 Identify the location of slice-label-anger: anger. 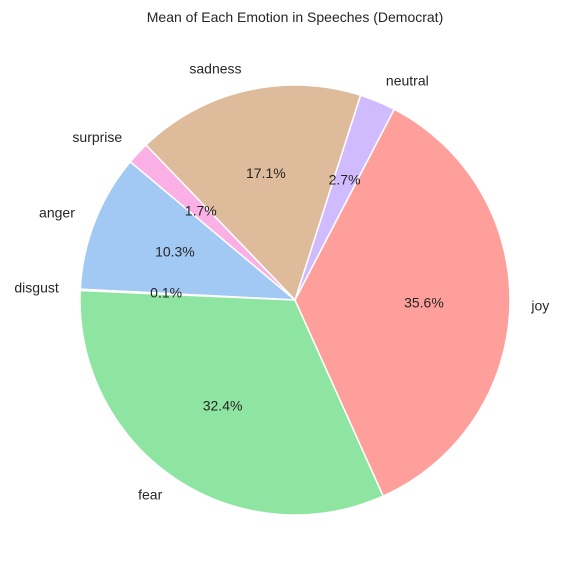
(57, 212).